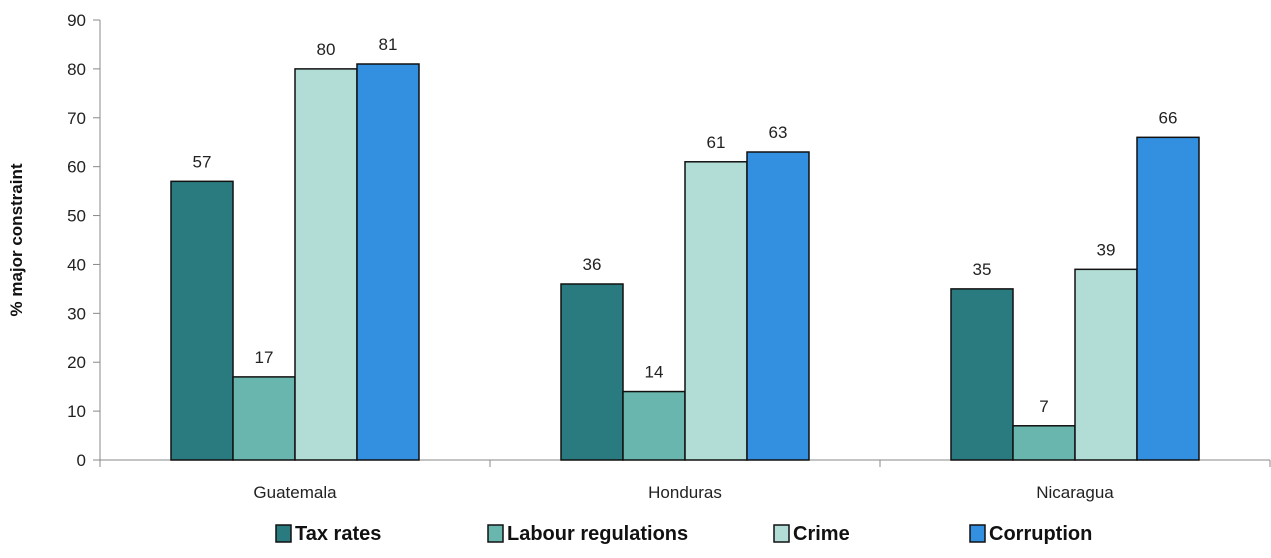 The height and width of the screenshot is (558, 1271). Describe the element at coordinates (716, 142) in the screenshot. I see `data-label: 61` at that location.